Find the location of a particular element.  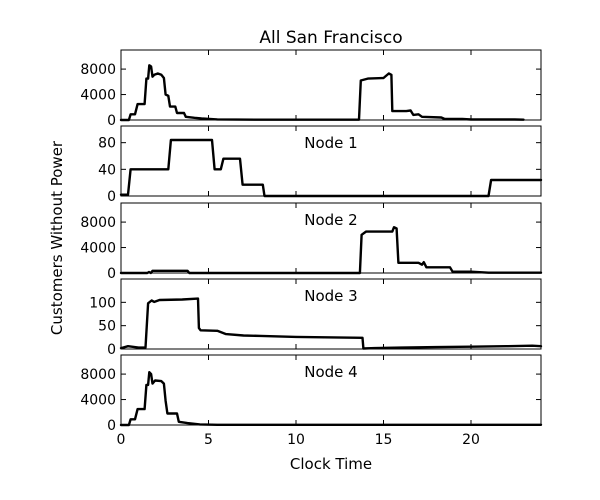

x-tick-label: 15 is located at coordinates (384, 440).